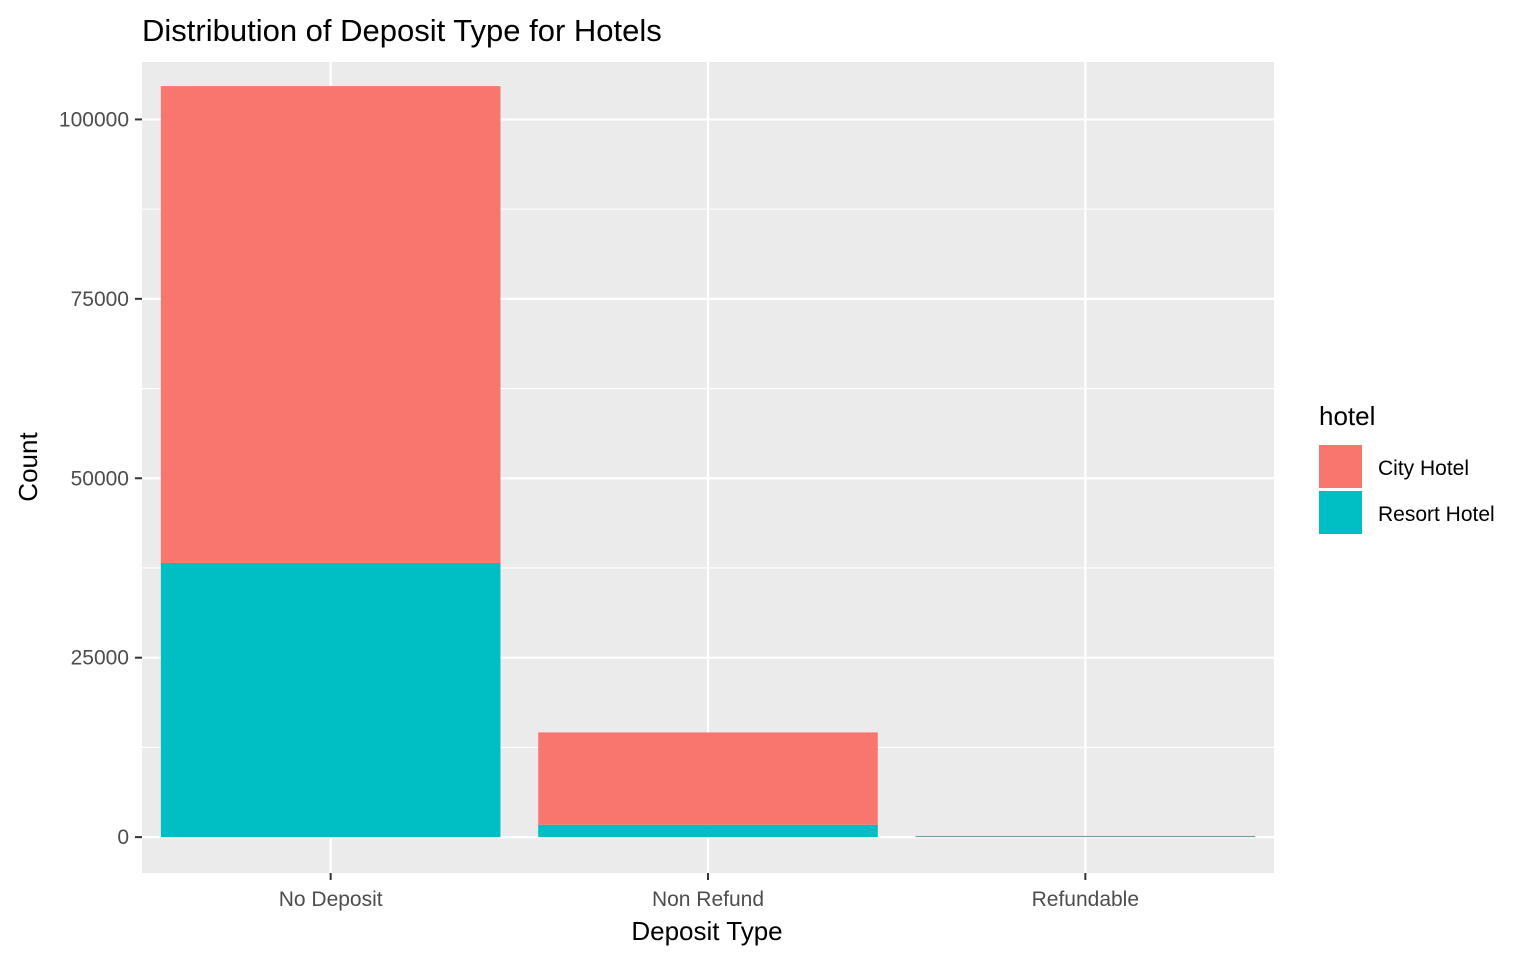 This screenshot has width=1536, height=960. Describe the element at coordinates (1436, 514) in the screenshot. I see `legend-label-resort-hotel: Resort Hotel` at that location.